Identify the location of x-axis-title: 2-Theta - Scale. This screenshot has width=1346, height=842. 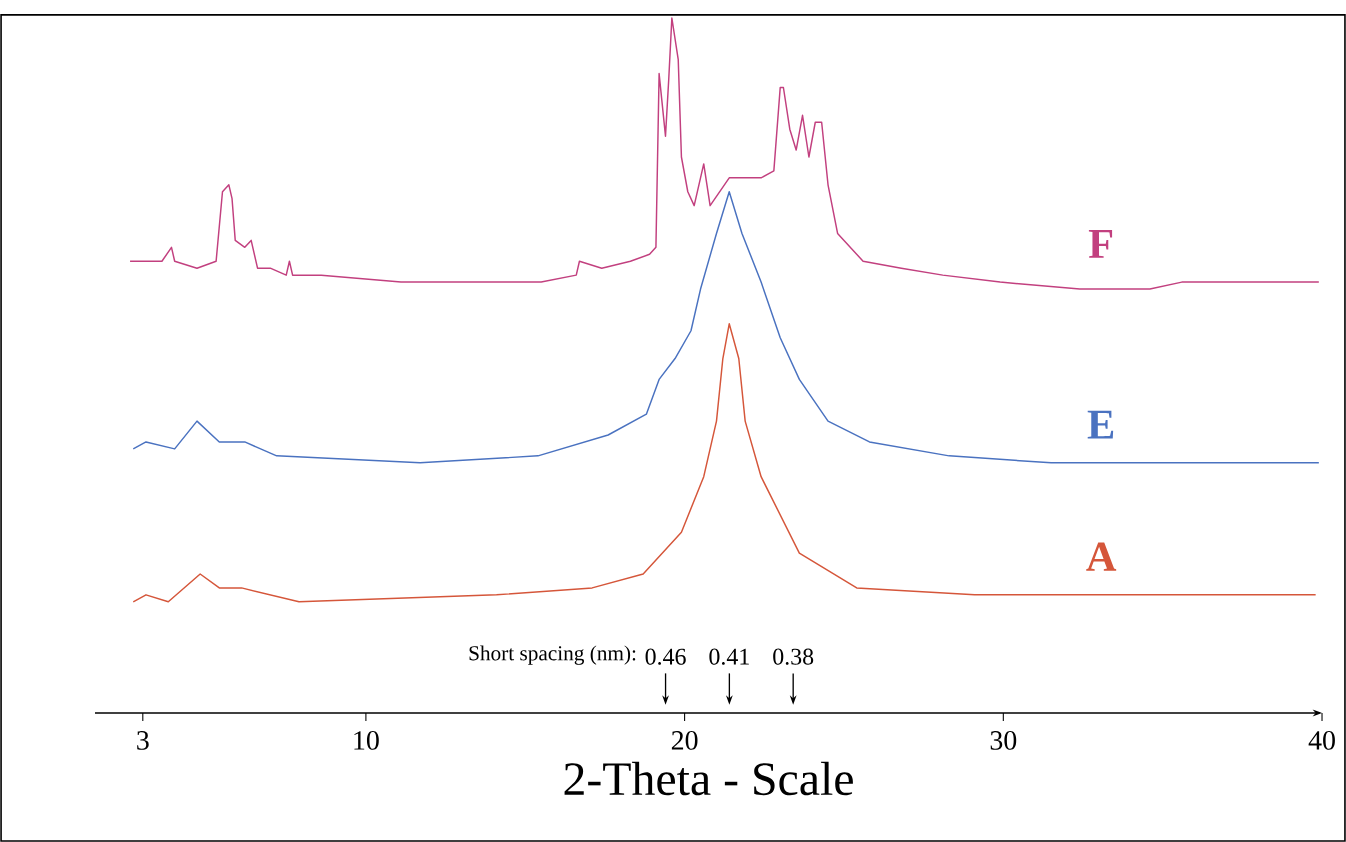
(708, 778).